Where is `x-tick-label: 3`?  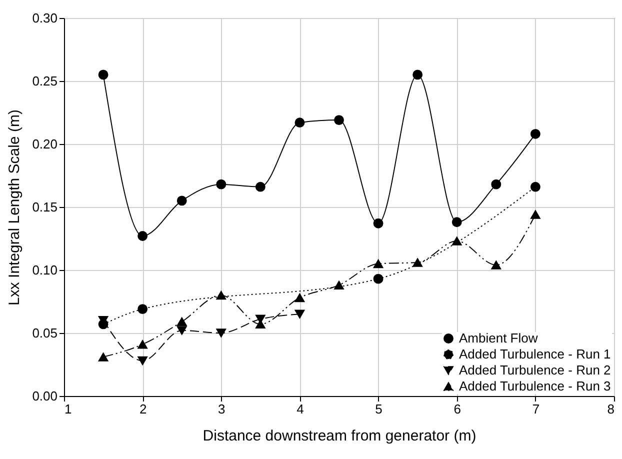 x-tick-label: 3 is located at coordinates (222, 409).